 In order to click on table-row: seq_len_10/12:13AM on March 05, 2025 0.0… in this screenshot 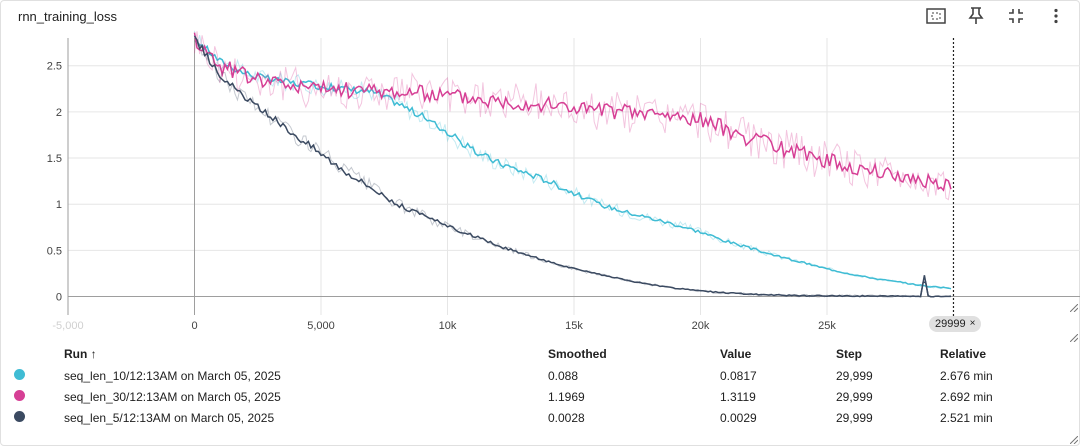, I will do `click(537, 375)`.